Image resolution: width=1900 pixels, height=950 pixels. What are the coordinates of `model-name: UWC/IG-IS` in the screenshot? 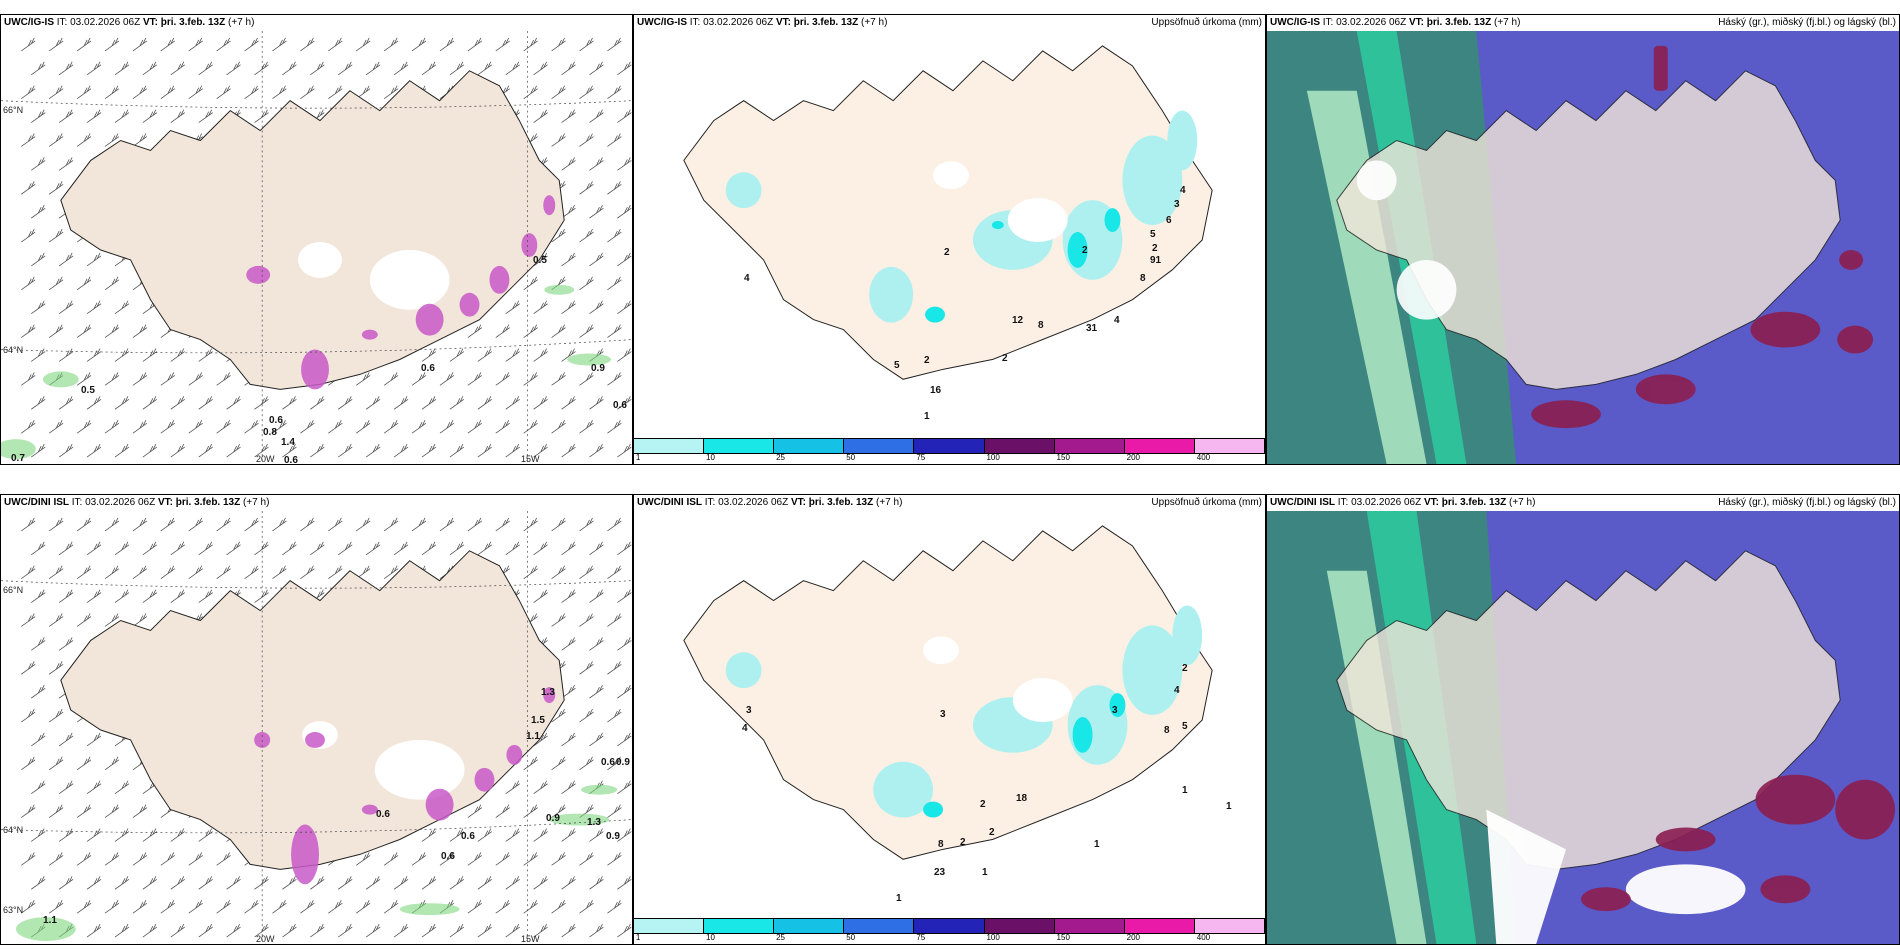 It's located at (662, 22).